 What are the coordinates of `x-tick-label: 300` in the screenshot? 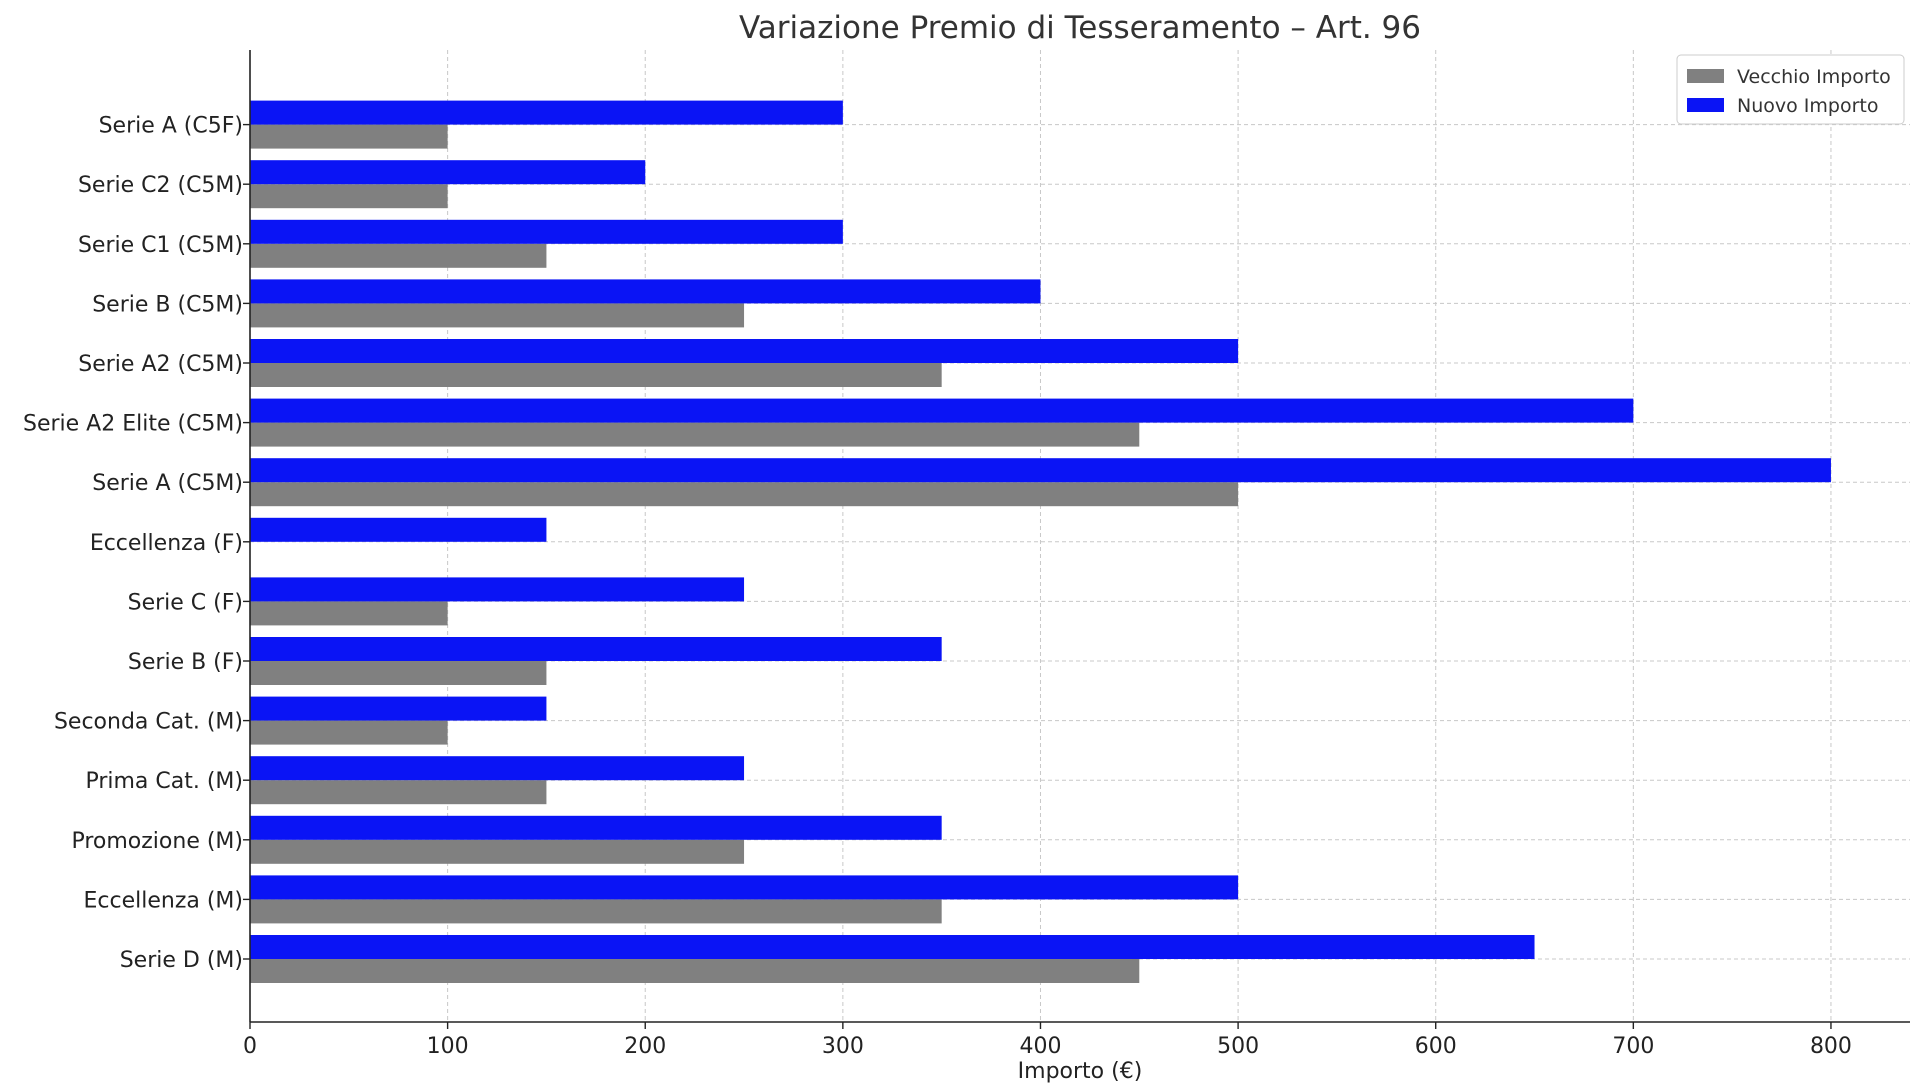 It's located at (843, 1046).